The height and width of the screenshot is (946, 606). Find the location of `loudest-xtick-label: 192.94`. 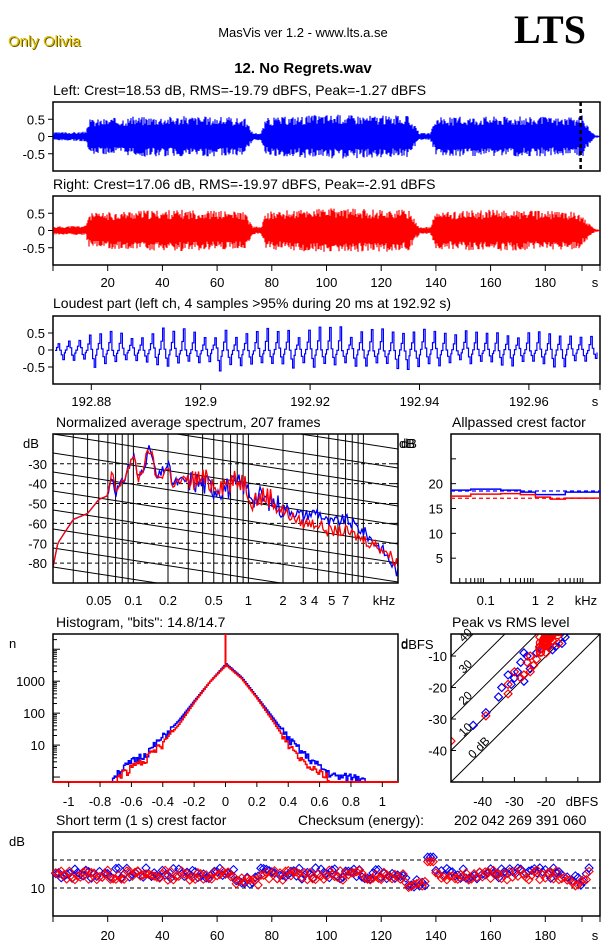

loudest-xtick-label: 192.94 is located at coordinates (420, 401).